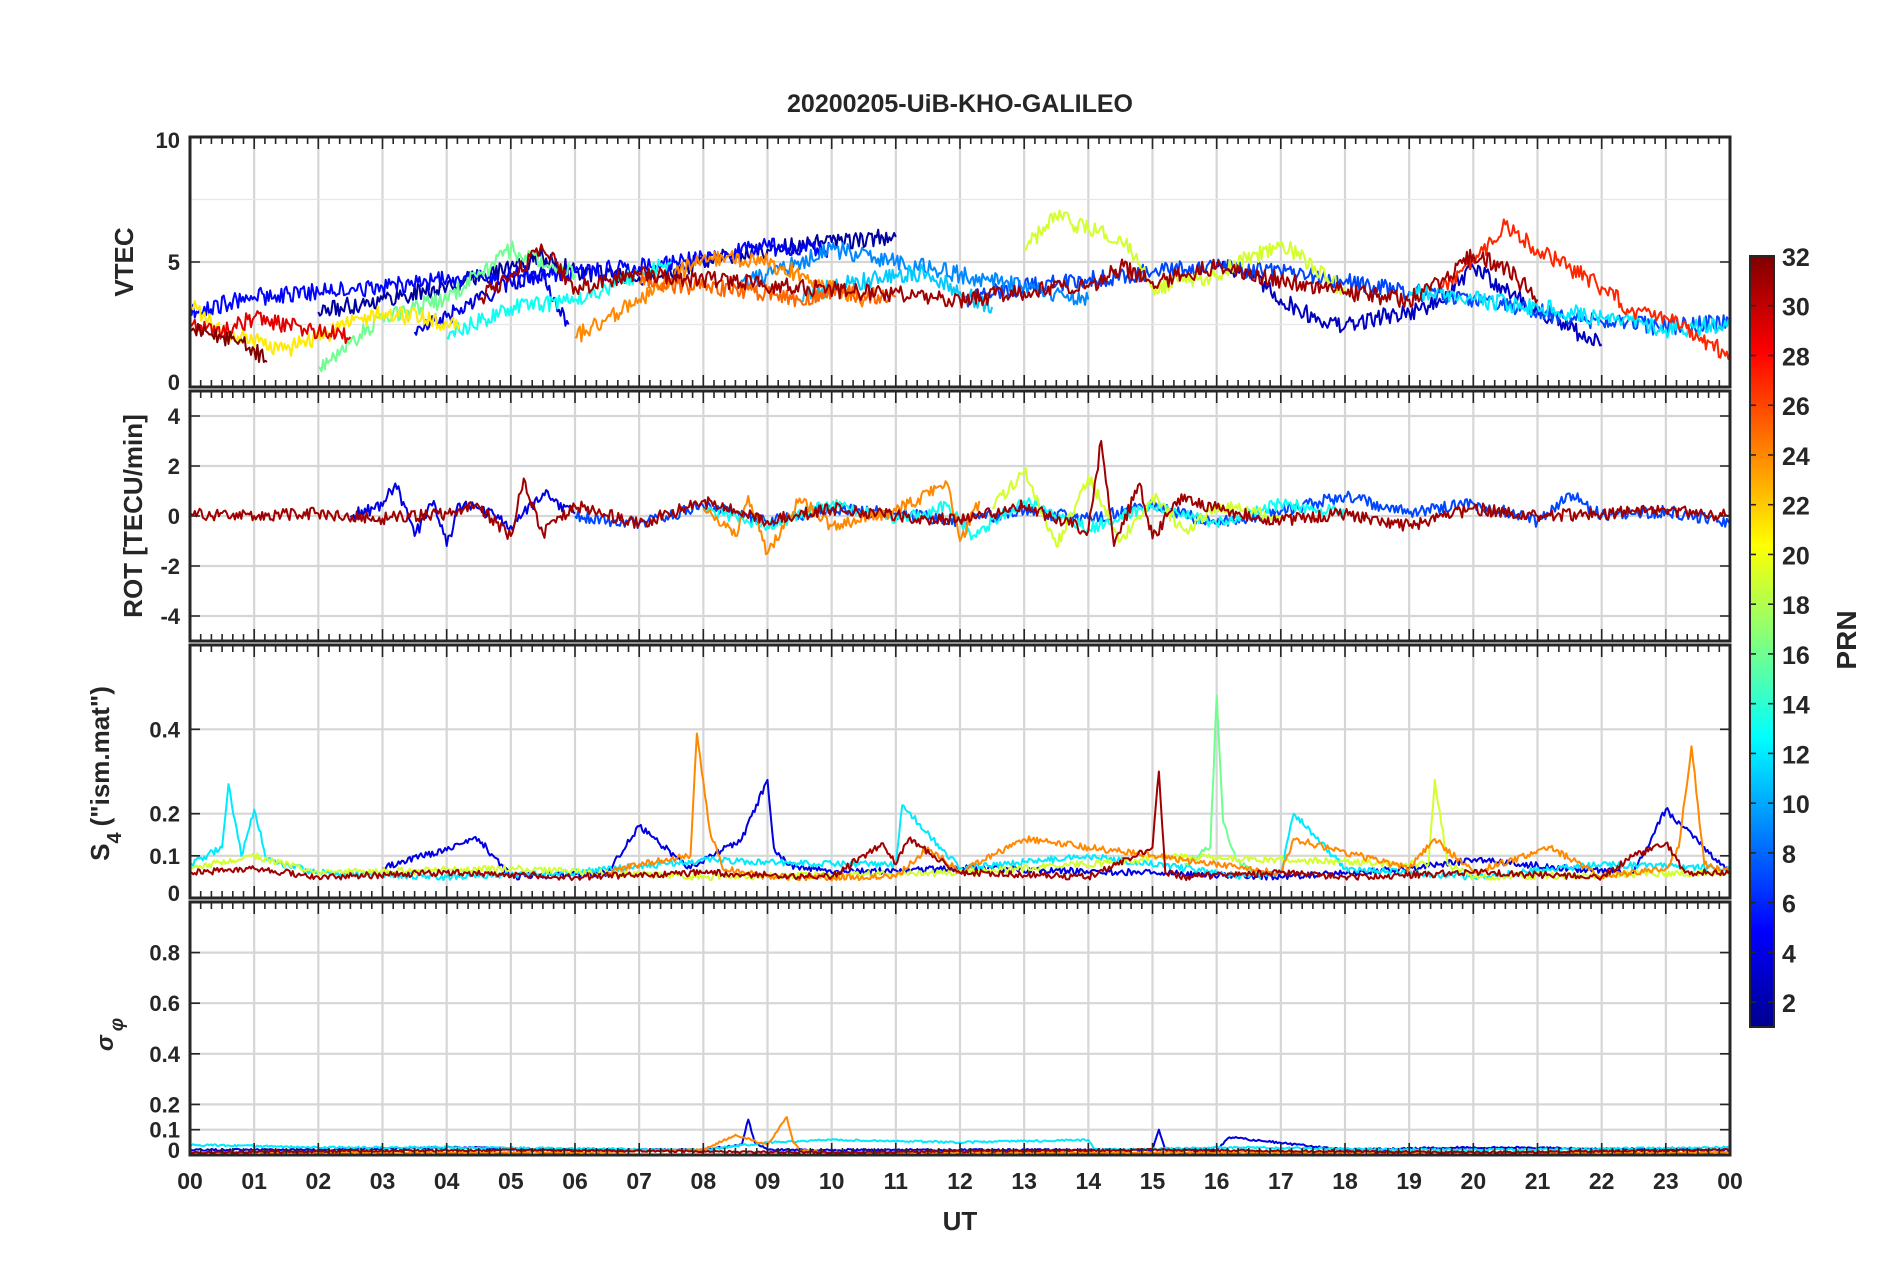 The height and width of the screenshot is (1272, 1902). I want to click on x-tick-label: 15, so click(1153, 1181).